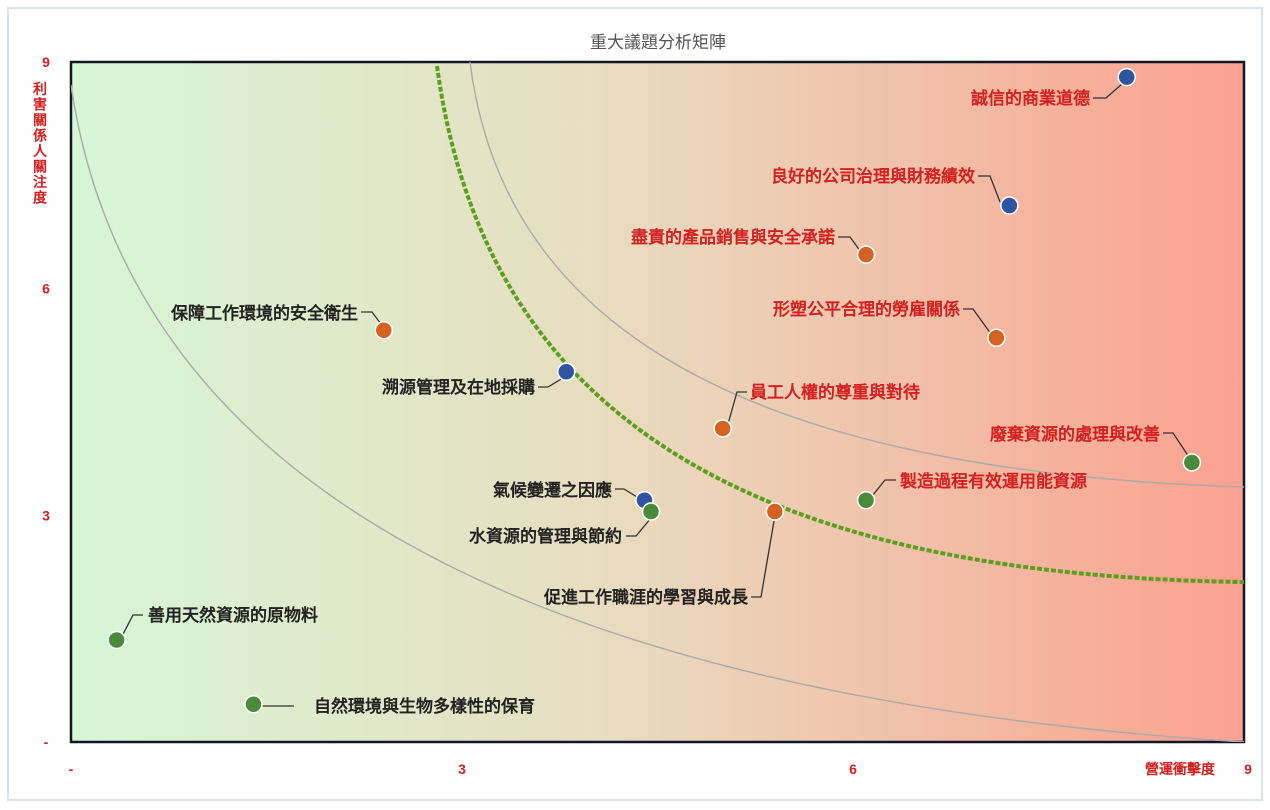 The width and height of the screenshot is (1270, 810). Describe the element at coordinates (733, 237) in the screenshot. I see `point-label: 盡責的產品銷售與安全承諾` at that location.